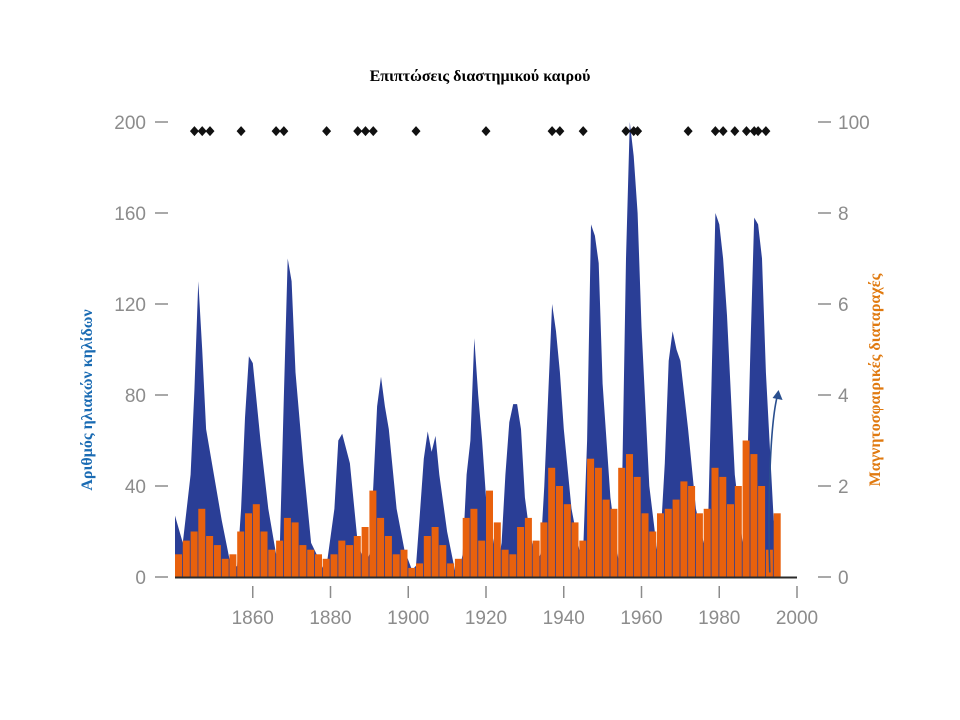 The width and height of the screenshot is (960, 720). I want to click on y-left-tick-label: 200, so click(130, 123).